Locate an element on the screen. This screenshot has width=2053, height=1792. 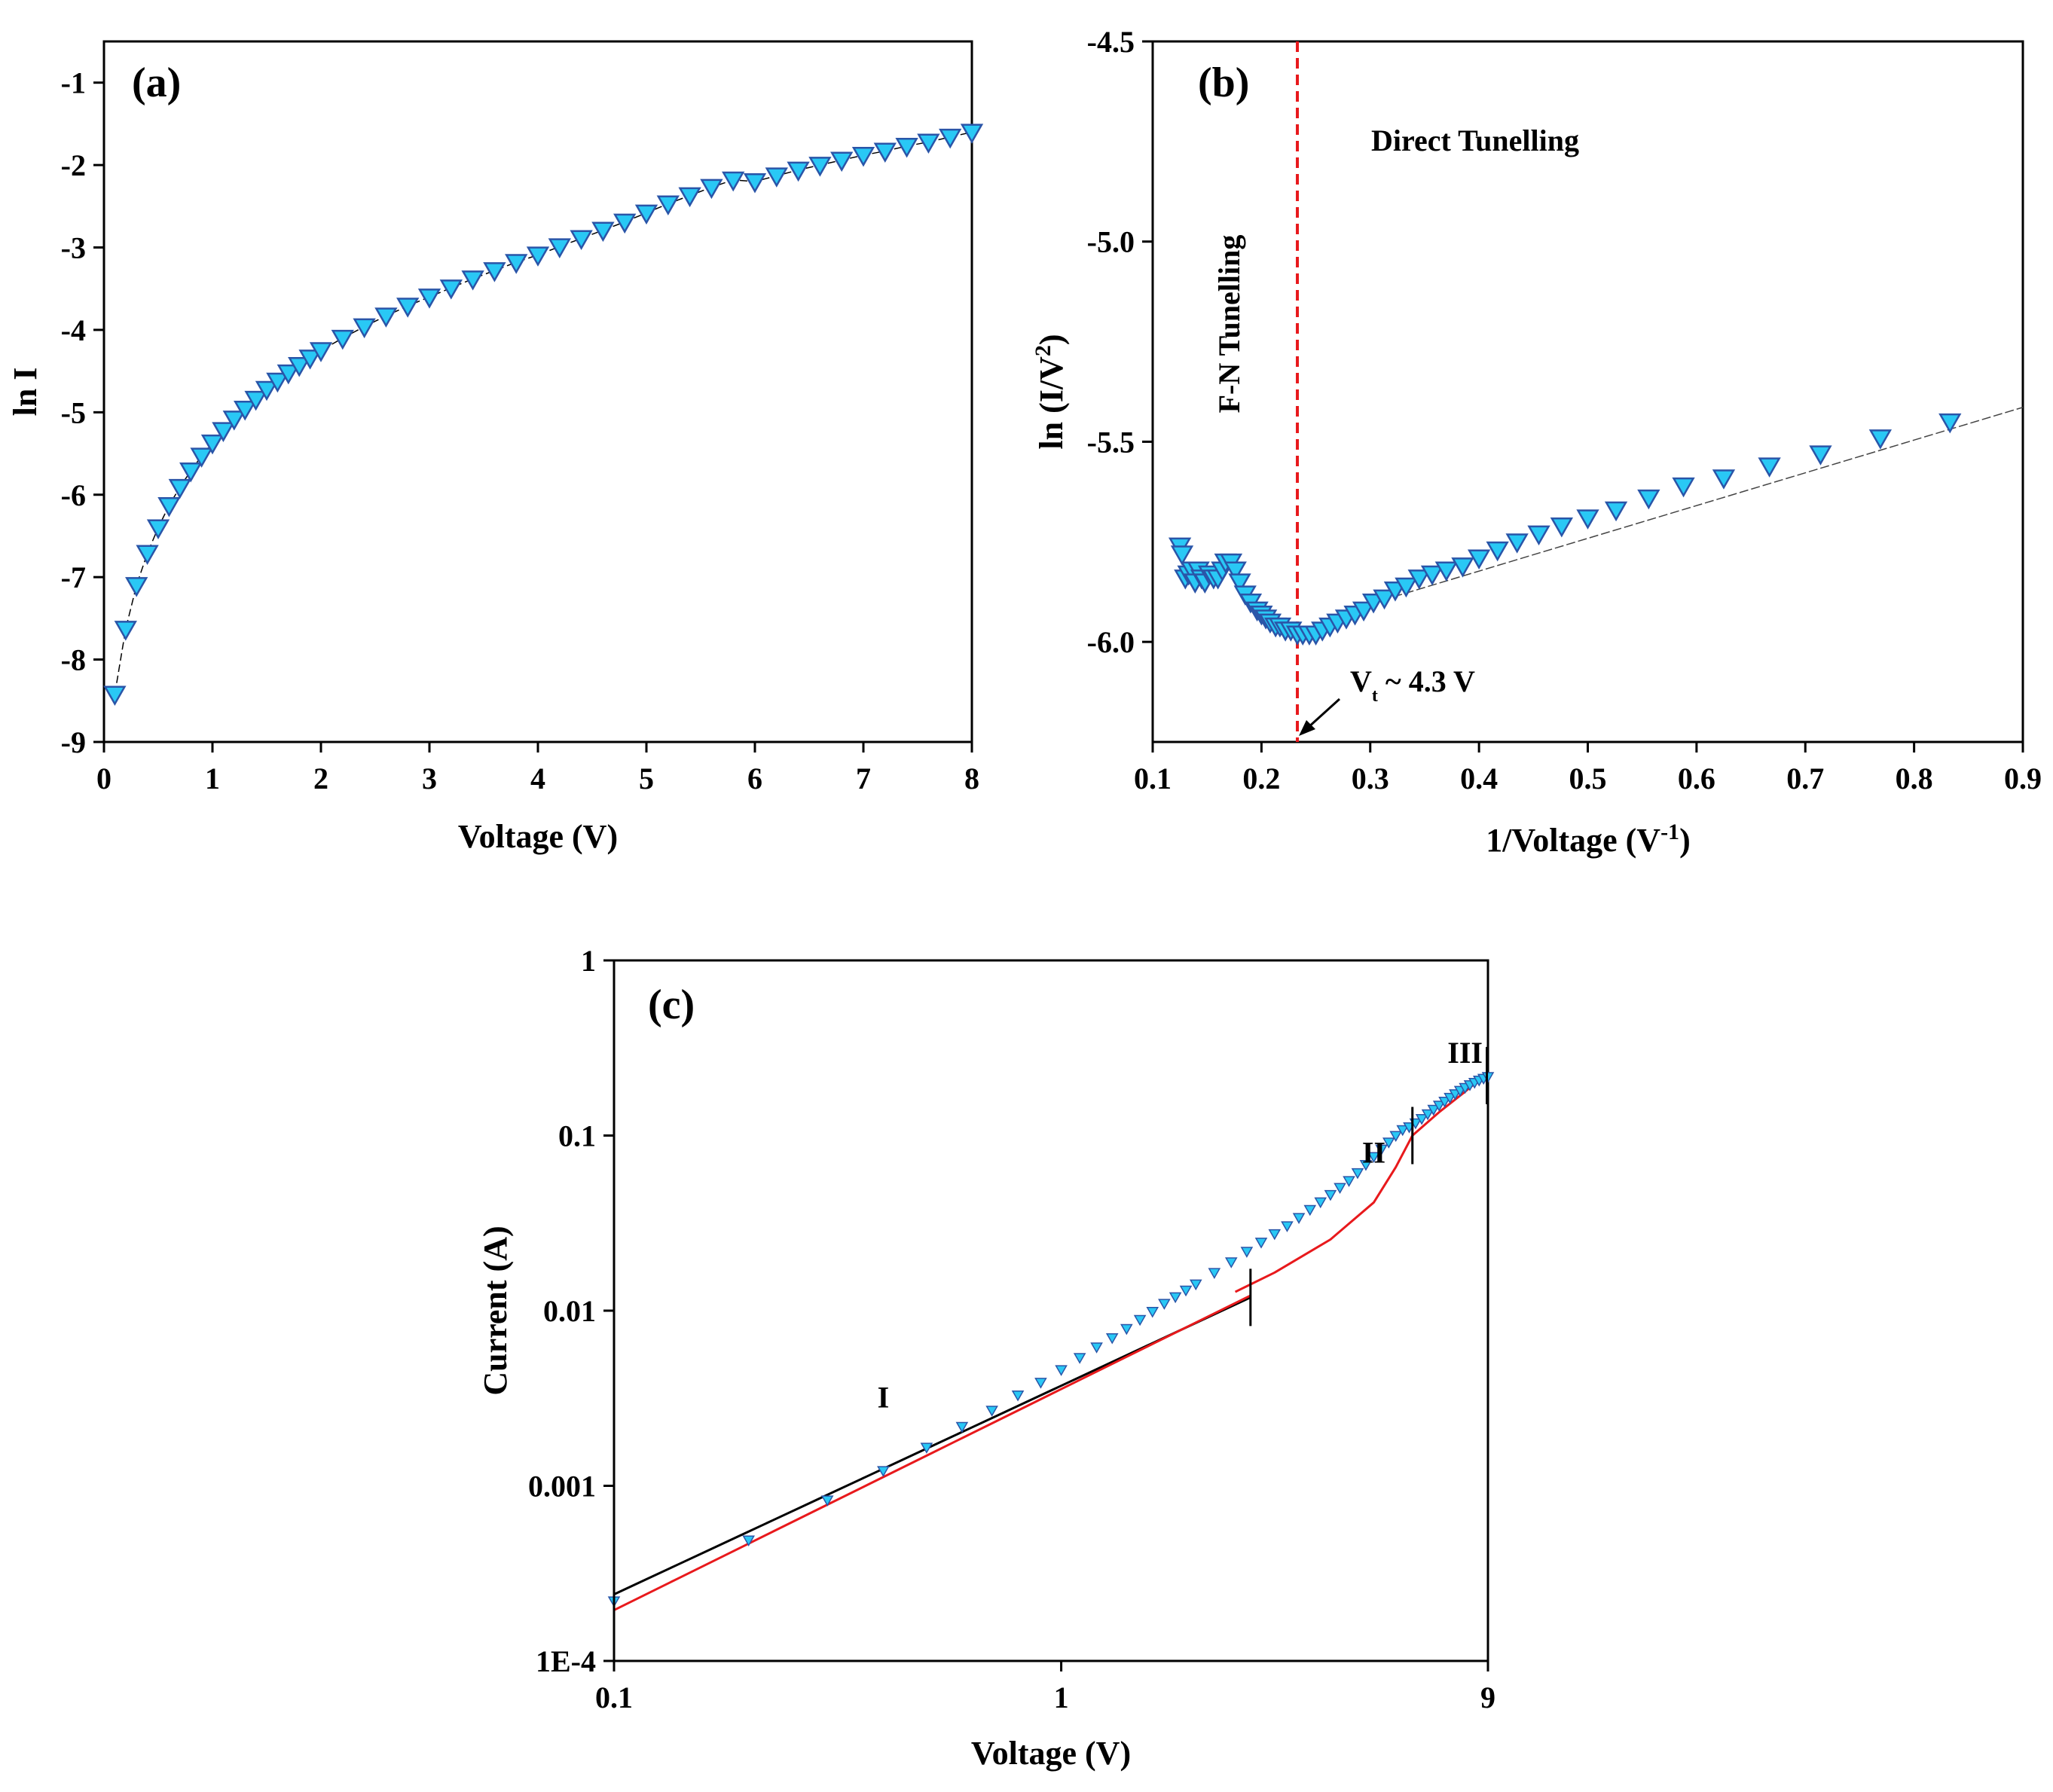
x-tick-label-a-7: 7 is located at coordinates (863, 778).